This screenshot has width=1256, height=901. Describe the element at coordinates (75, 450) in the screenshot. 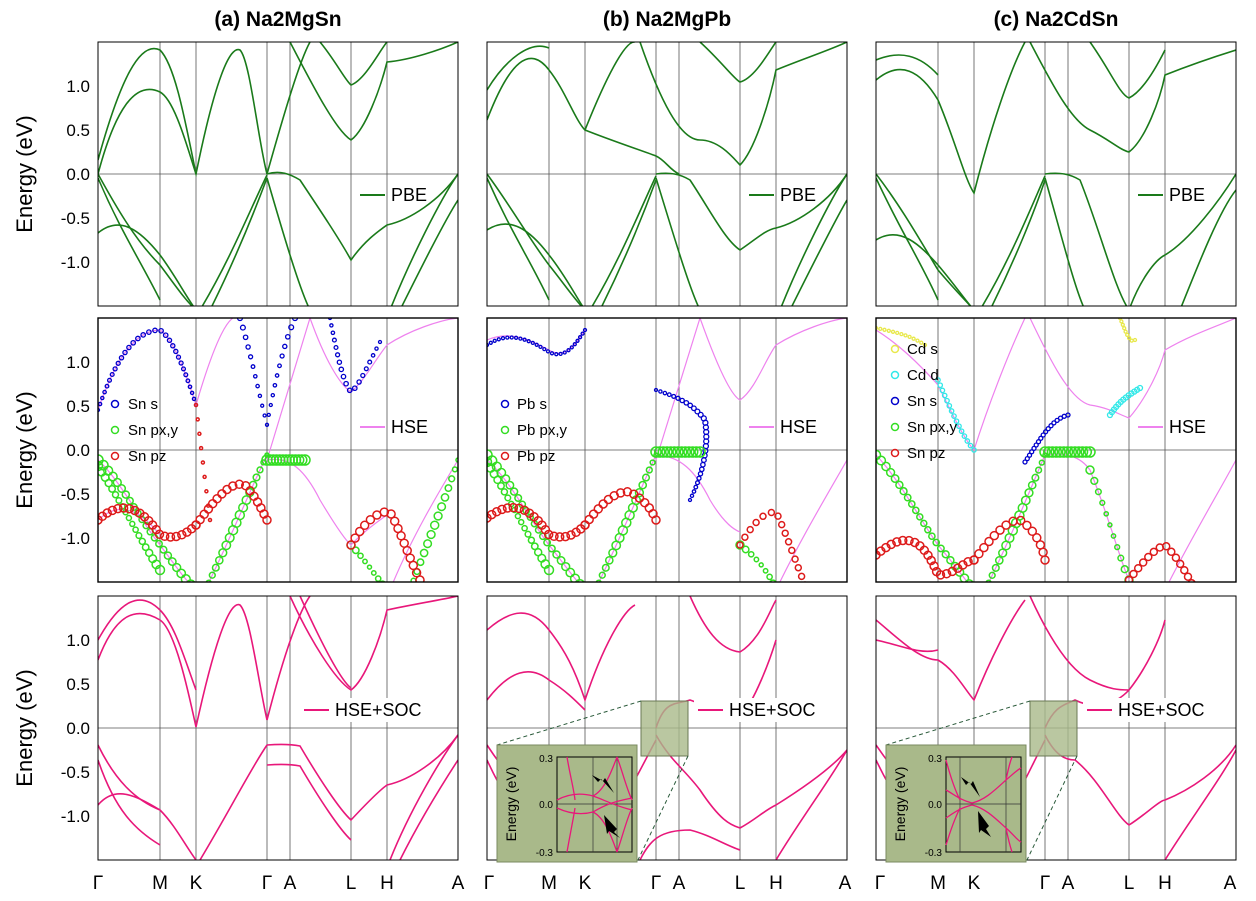

I see `y-ticks-row2: 1.0 0.5 0.0 -0.5 -1.0` at that location.